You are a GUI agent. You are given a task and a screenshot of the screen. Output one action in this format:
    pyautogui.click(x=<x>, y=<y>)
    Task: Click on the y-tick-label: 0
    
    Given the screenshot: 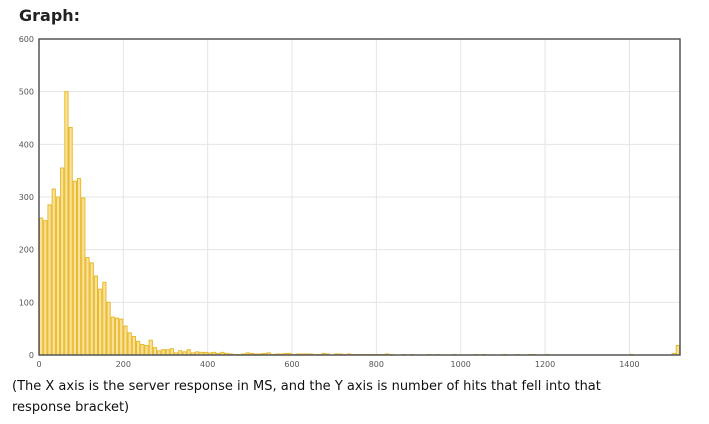 What is the action you would take?
    pyautogui.click(x=31, y=355)
    